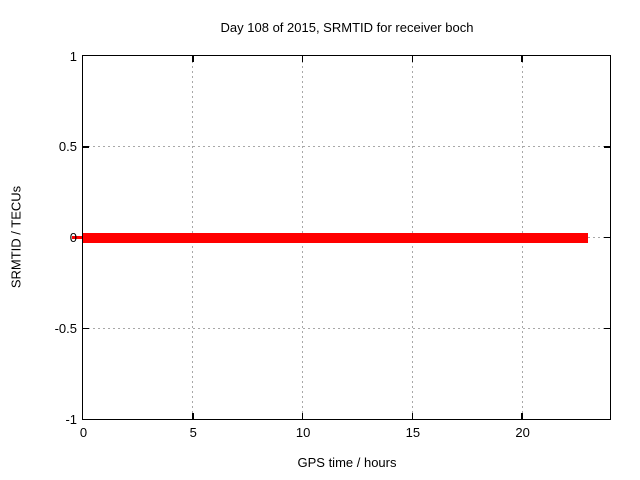 The image size is (640, 480). What do you see at coordinates (413, 432) in the screenshot?
I see `x-tick-label: 15` at bounding box center [413, 432].